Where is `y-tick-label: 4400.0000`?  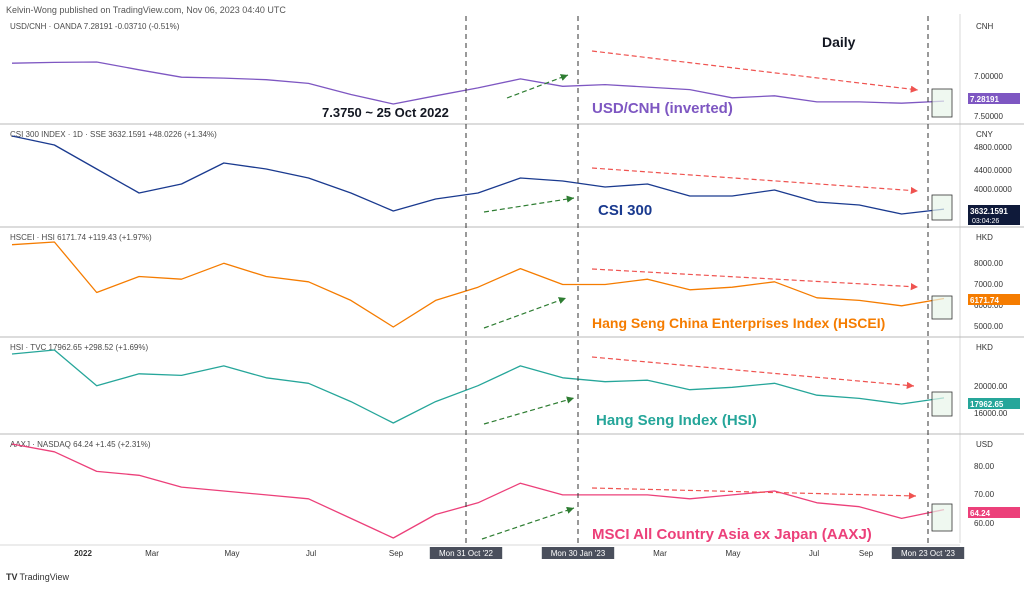 y-tick-label: 4400.0000 is located at coordinates (993, 170).